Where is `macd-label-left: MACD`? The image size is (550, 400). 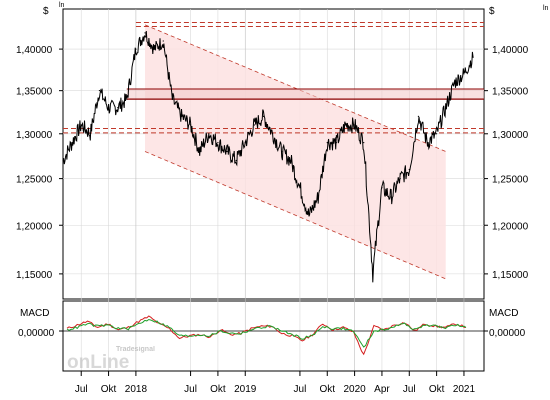
macd-label-left: MACD is located at coordinates (34, 313).